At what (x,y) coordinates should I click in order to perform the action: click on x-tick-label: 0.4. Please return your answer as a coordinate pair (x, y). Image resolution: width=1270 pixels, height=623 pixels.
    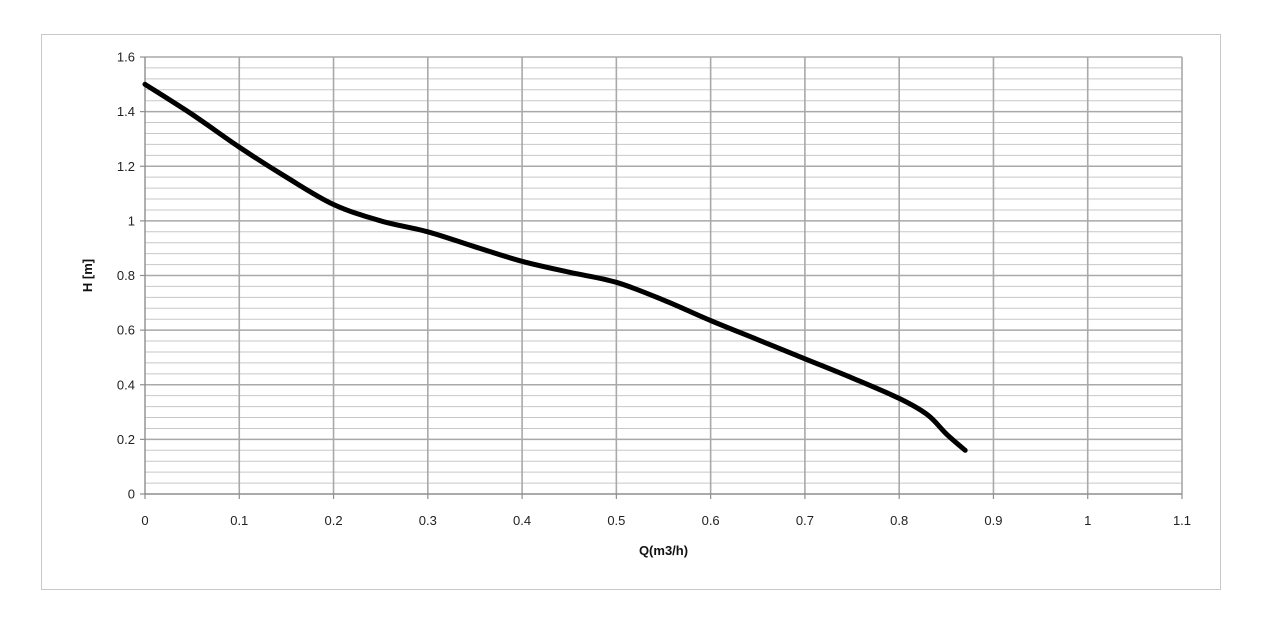
    Looking at the image, I should click on (522, 520).